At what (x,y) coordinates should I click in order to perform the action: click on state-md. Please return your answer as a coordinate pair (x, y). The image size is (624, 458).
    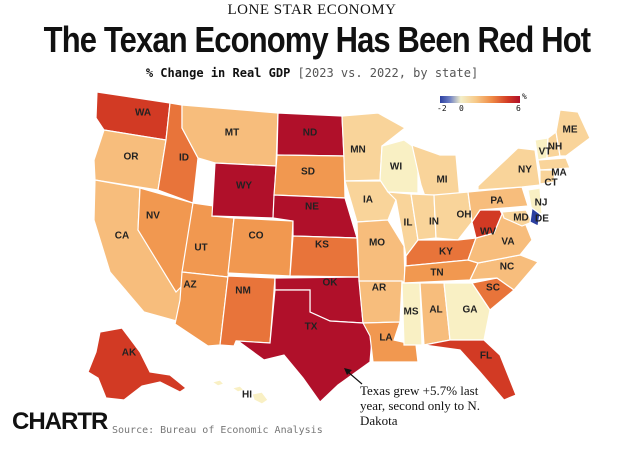
    Looking at the image, I should click on (517, 218).